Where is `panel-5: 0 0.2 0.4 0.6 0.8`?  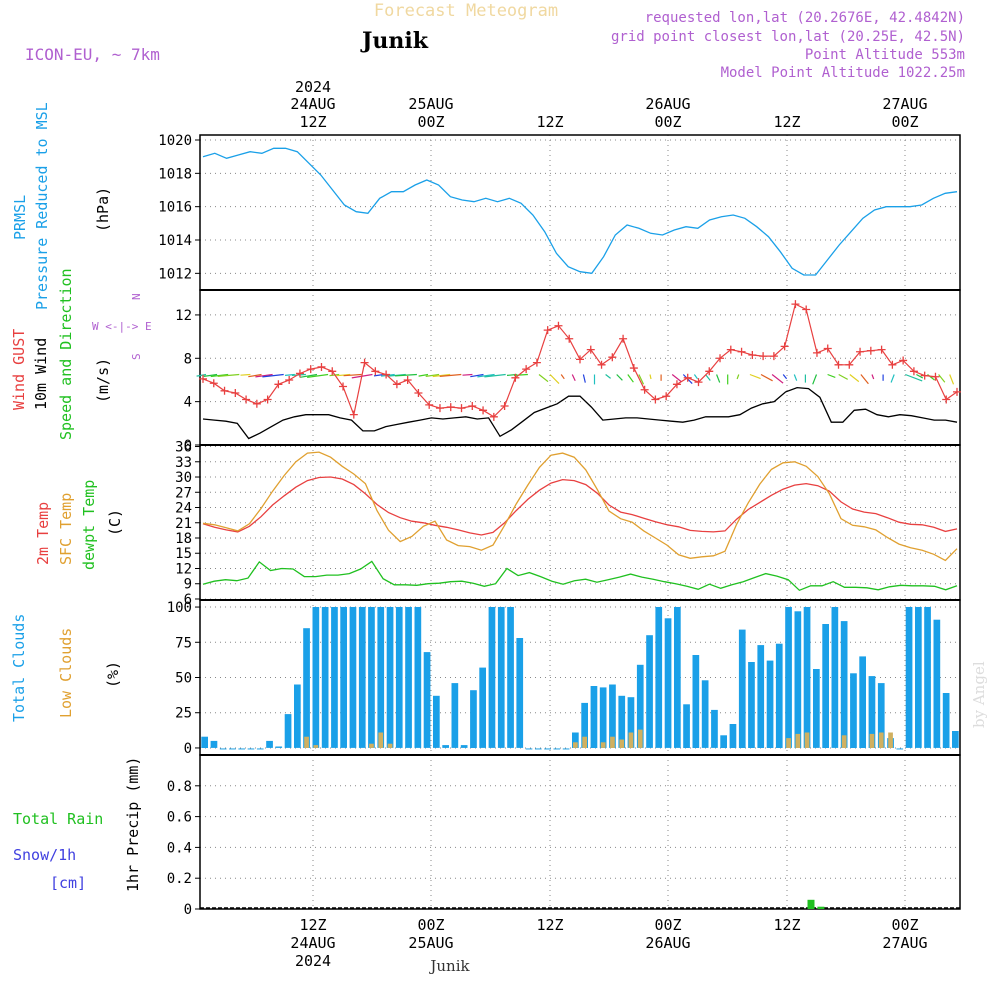 panel-5: 0 0.2 0.4 0.6 0.8 is located at coordinates (564, 836).